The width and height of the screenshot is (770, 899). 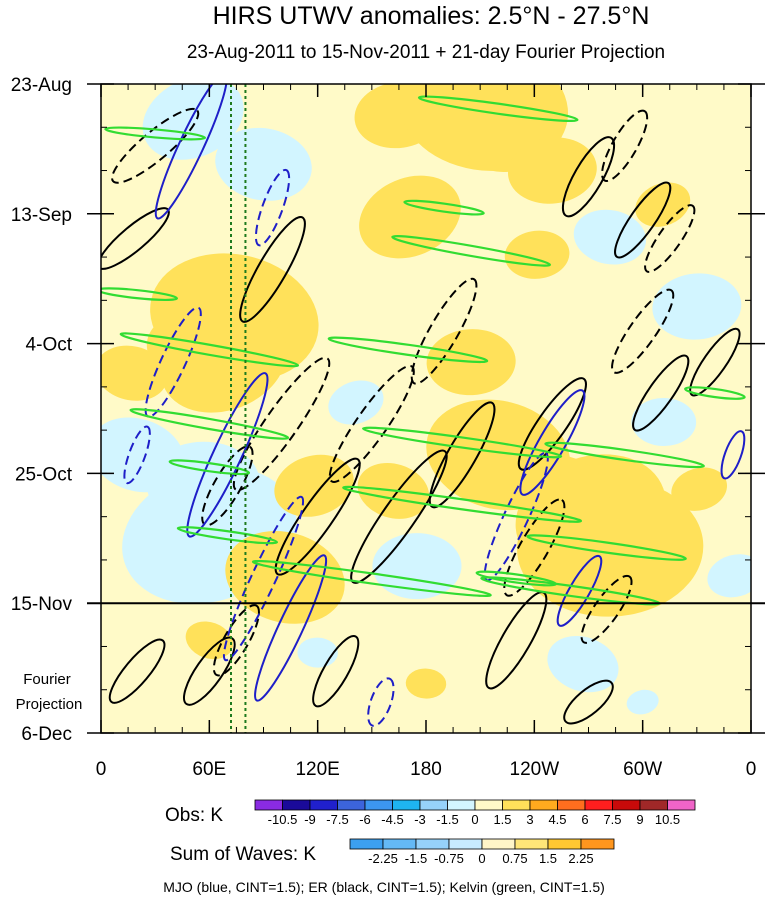 I want to click on colorbar-level-label: -7.5, so click(x=337, y=819).